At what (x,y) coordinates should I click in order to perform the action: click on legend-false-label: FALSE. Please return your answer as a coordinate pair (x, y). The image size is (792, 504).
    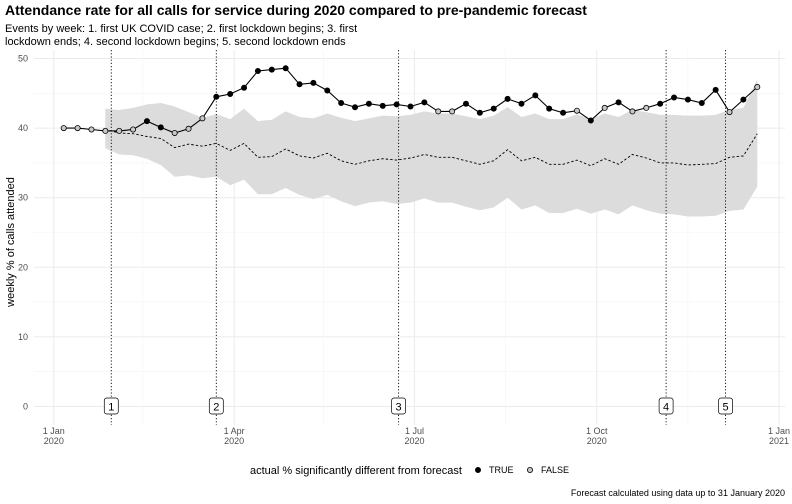
    Looking at the image, I should click on (555, 470).